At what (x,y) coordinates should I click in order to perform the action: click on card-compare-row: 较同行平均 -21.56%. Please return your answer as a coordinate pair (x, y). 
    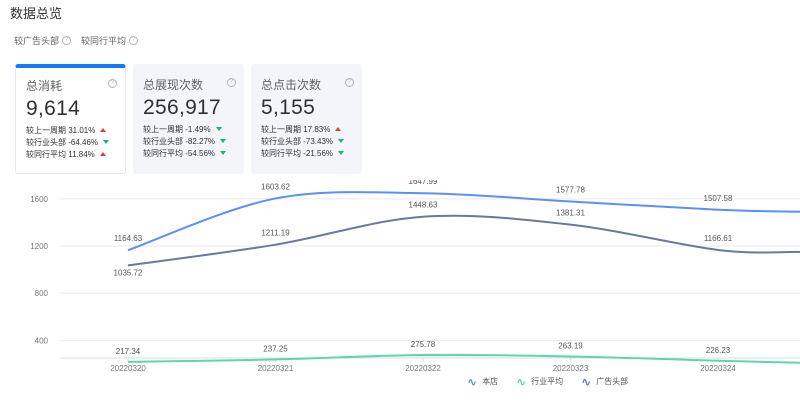
    Looking at the image, I should click on (307, 153).